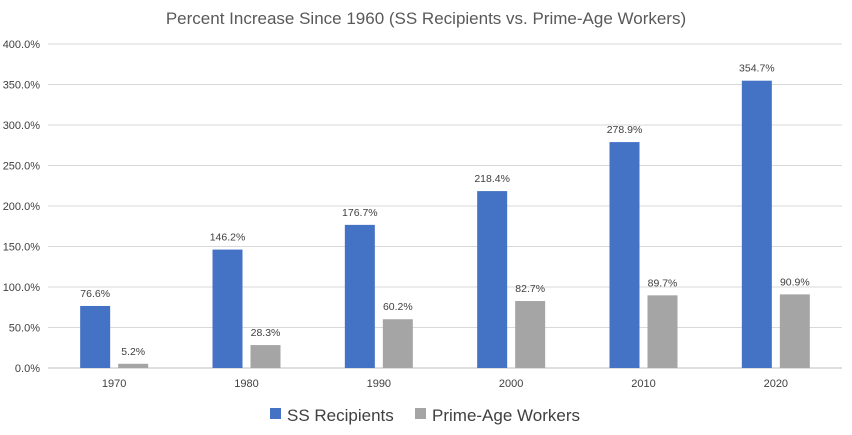  What do you see at coordinates (359, 296) in the screenshot?
I see `bar-ss-recipients-1990` at bounding box center [359, 296].